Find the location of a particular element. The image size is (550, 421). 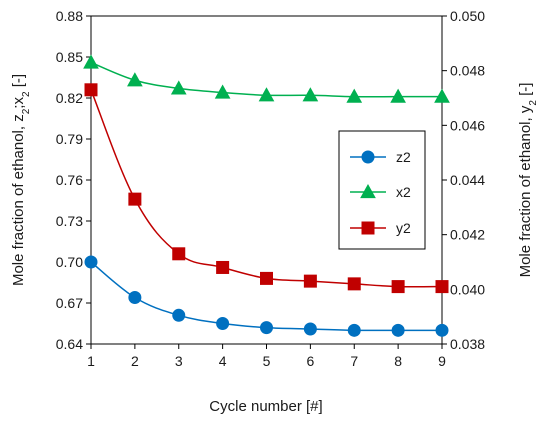

right-tick-label: 0.046 is located at coordinates (467, 125).